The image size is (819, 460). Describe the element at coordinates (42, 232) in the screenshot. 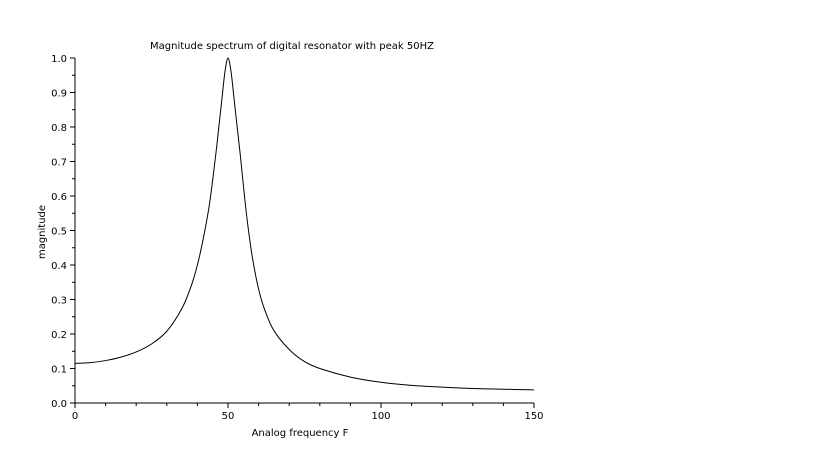

I see `y-axis-label: magnitude` at that location.